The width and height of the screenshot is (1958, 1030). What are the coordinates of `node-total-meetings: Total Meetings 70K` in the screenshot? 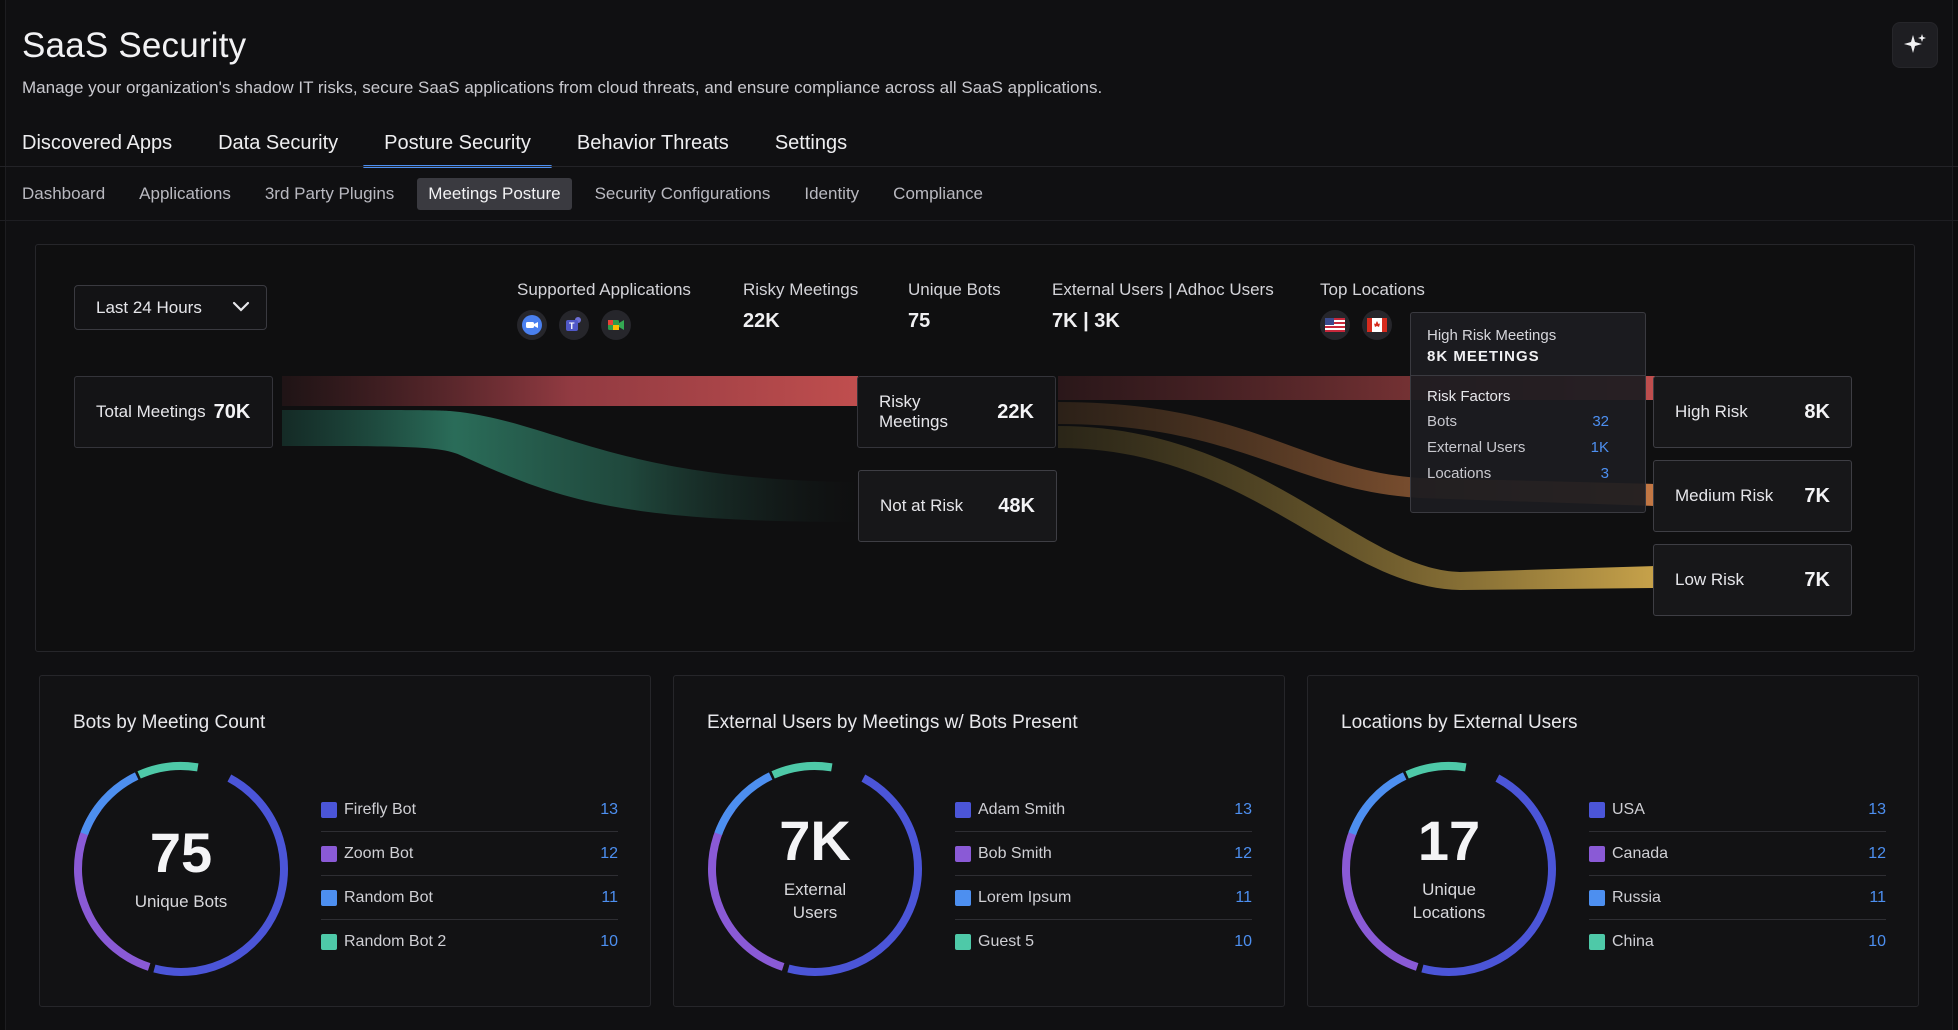 It's located at (173, 412).